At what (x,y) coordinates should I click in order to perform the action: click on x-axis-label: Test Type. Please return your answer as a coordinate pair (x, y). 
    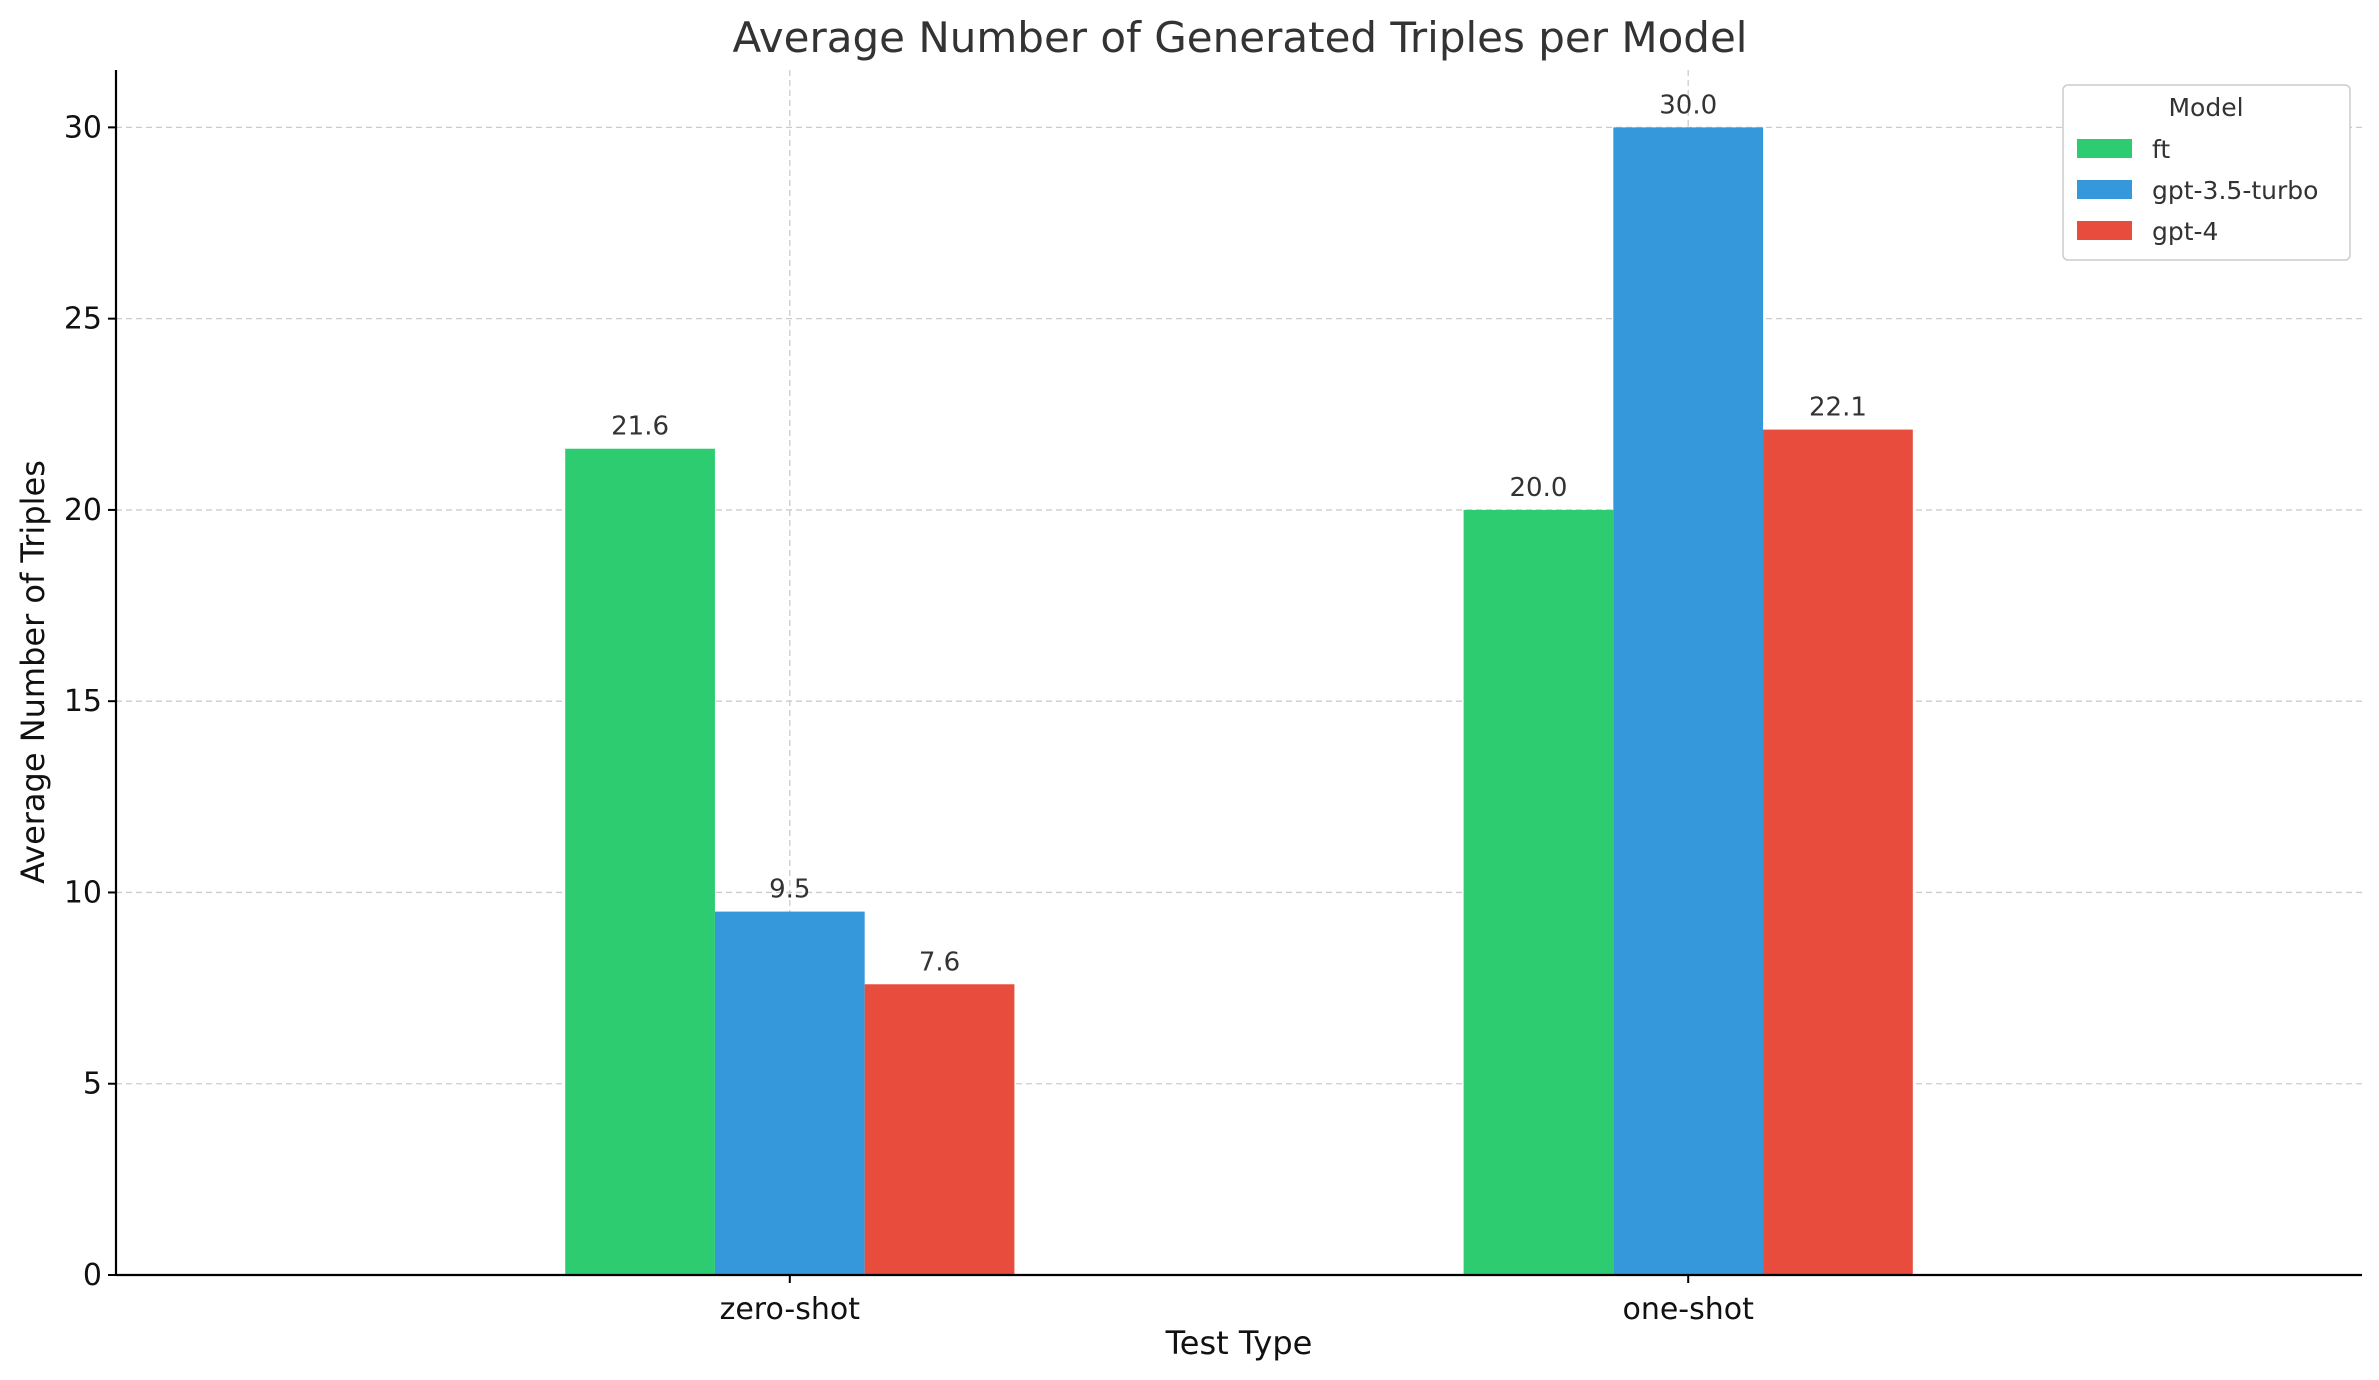
    Looking at the image, I should click on (1239, 1343).